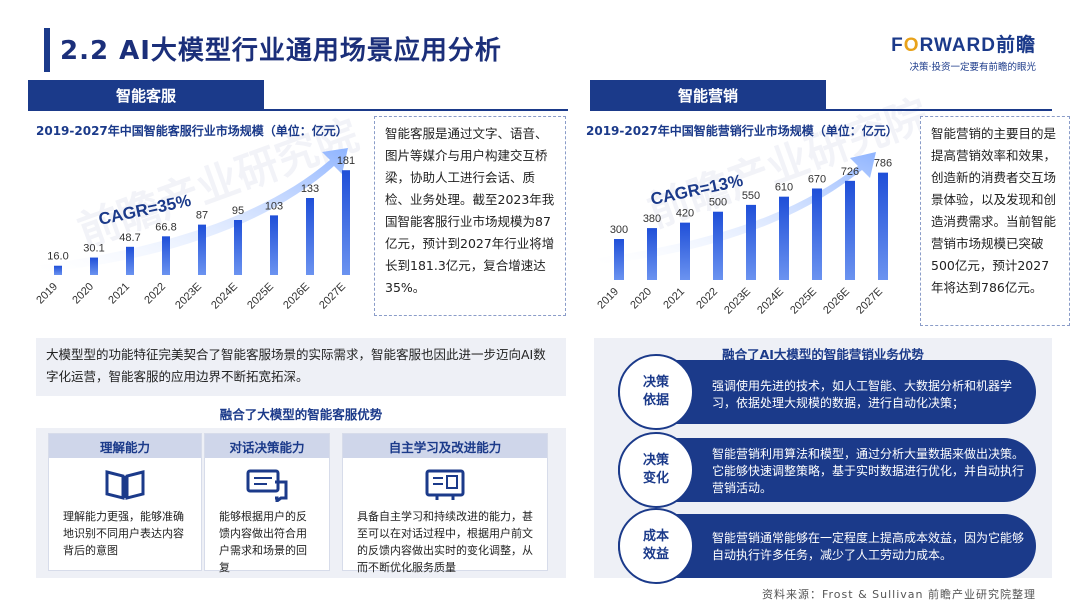 Image resolution: width=1080 pixels, height=608 pixels. Describe the element at coordinates (742, 131) in the screenshot. I see `chart-title-marketing: 2019-2027年中国智能营销行业市场规模（单位：亿元）` at that location.